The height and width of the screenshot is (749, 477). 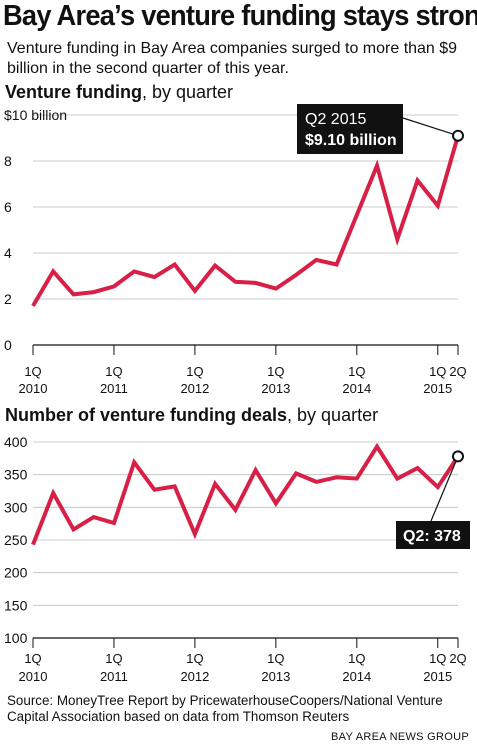 What do you see at coordinates (16, 475) in the screenshot?
I see `y-tick-label: 350` at bounding box center [16, 475].